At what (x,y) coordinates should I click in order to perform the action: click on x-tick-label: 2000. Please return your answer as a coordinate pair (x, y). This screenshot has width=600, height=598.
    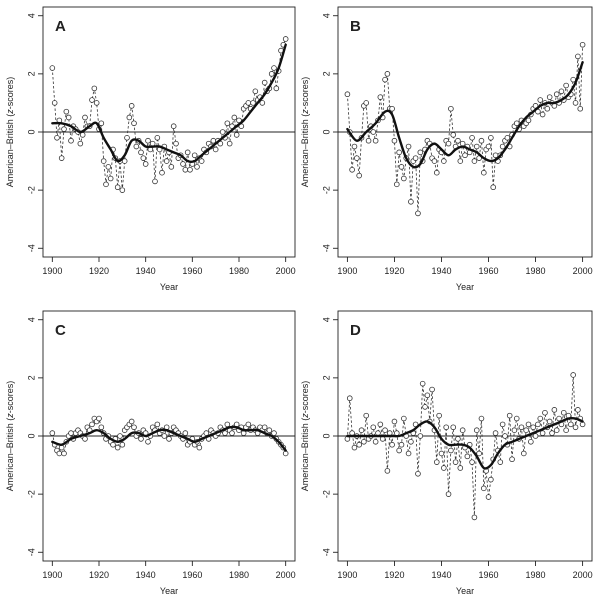
    Looking at the image, I should click on (583, 575).